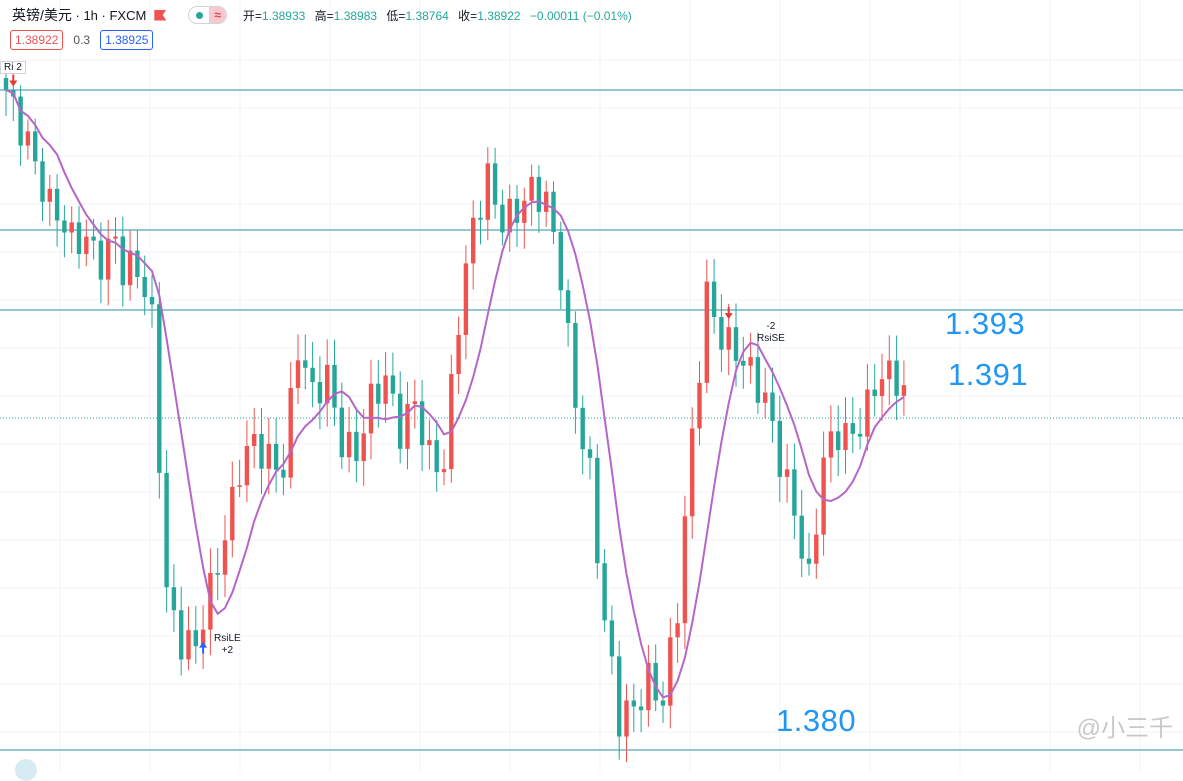 This screenshot has height=781, width=1183. What do you see at coordinates (26, 770) in the screenshot?
I see `corner-logo-icon` at bounding box center [26, 770].